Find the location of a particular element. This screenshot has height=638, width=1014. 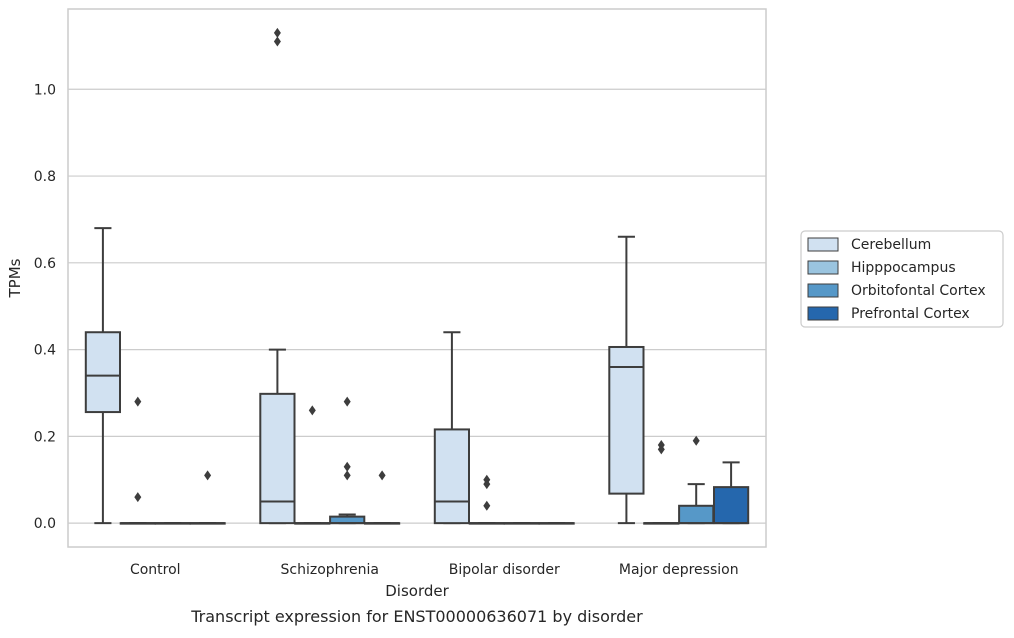

x-axis-label: Disorder is located at coordinates (417, 591).